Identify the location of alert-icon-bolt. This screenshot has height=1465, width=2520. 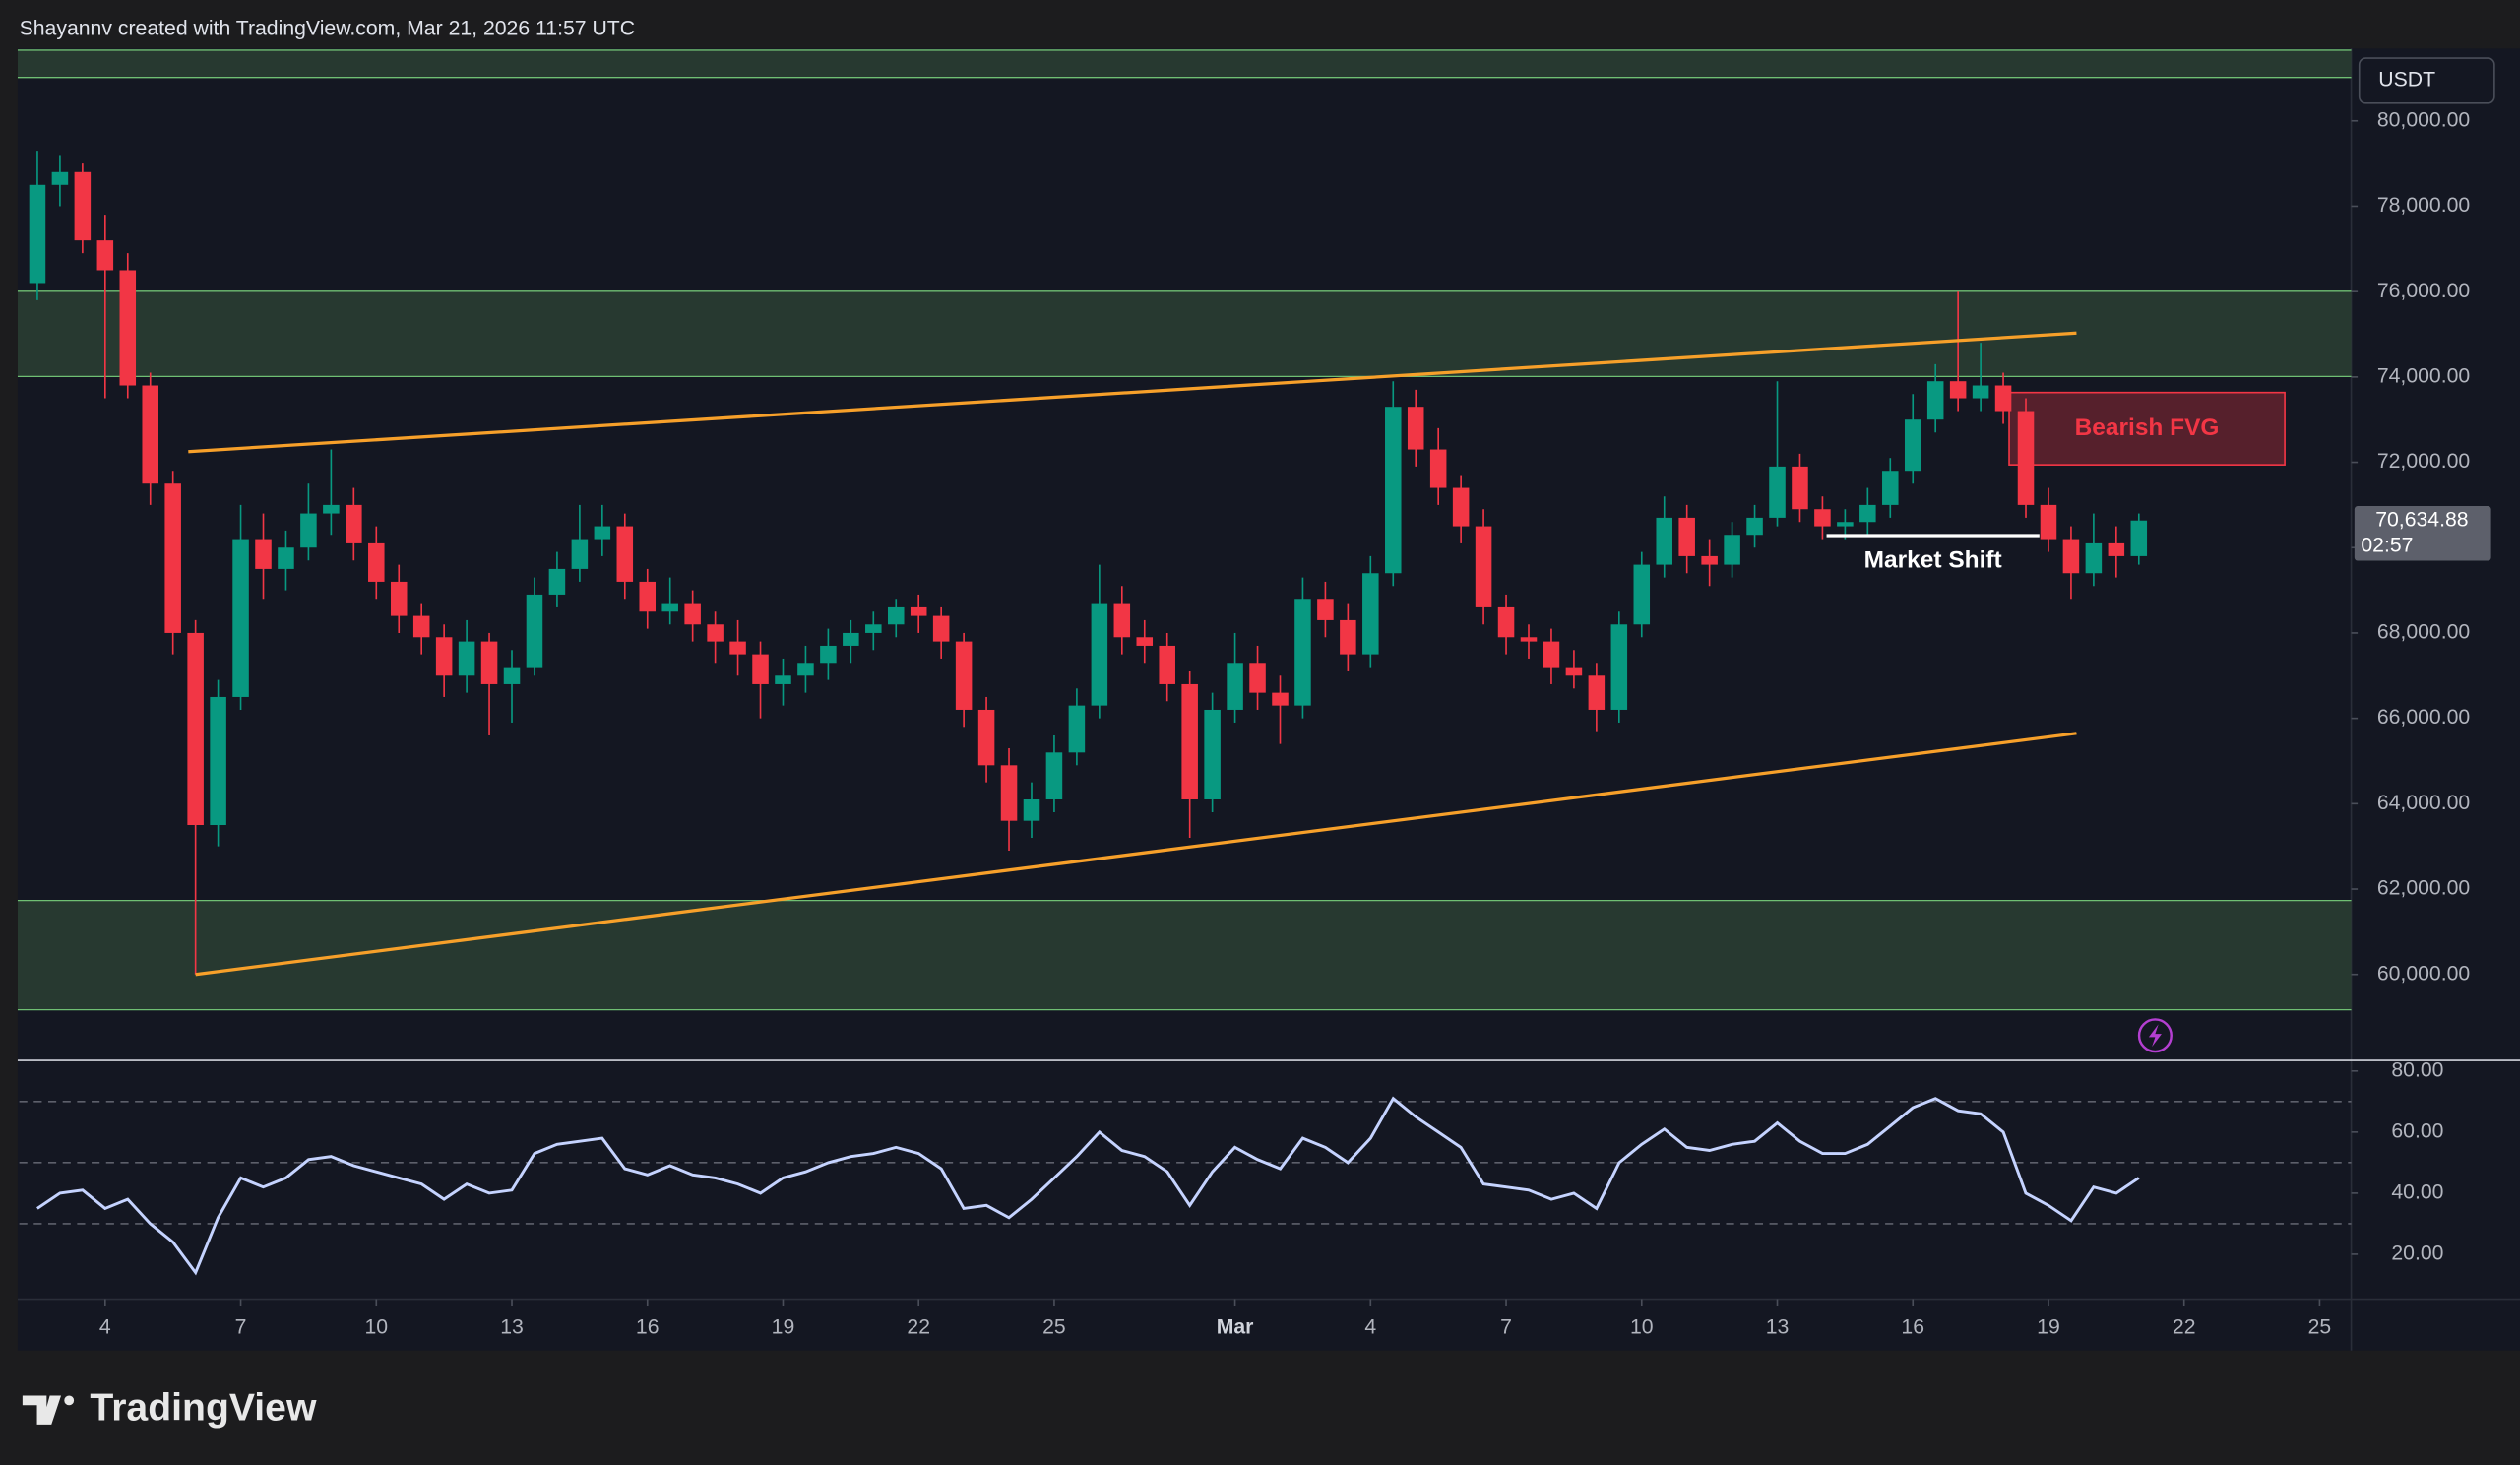
(2155, 1036).